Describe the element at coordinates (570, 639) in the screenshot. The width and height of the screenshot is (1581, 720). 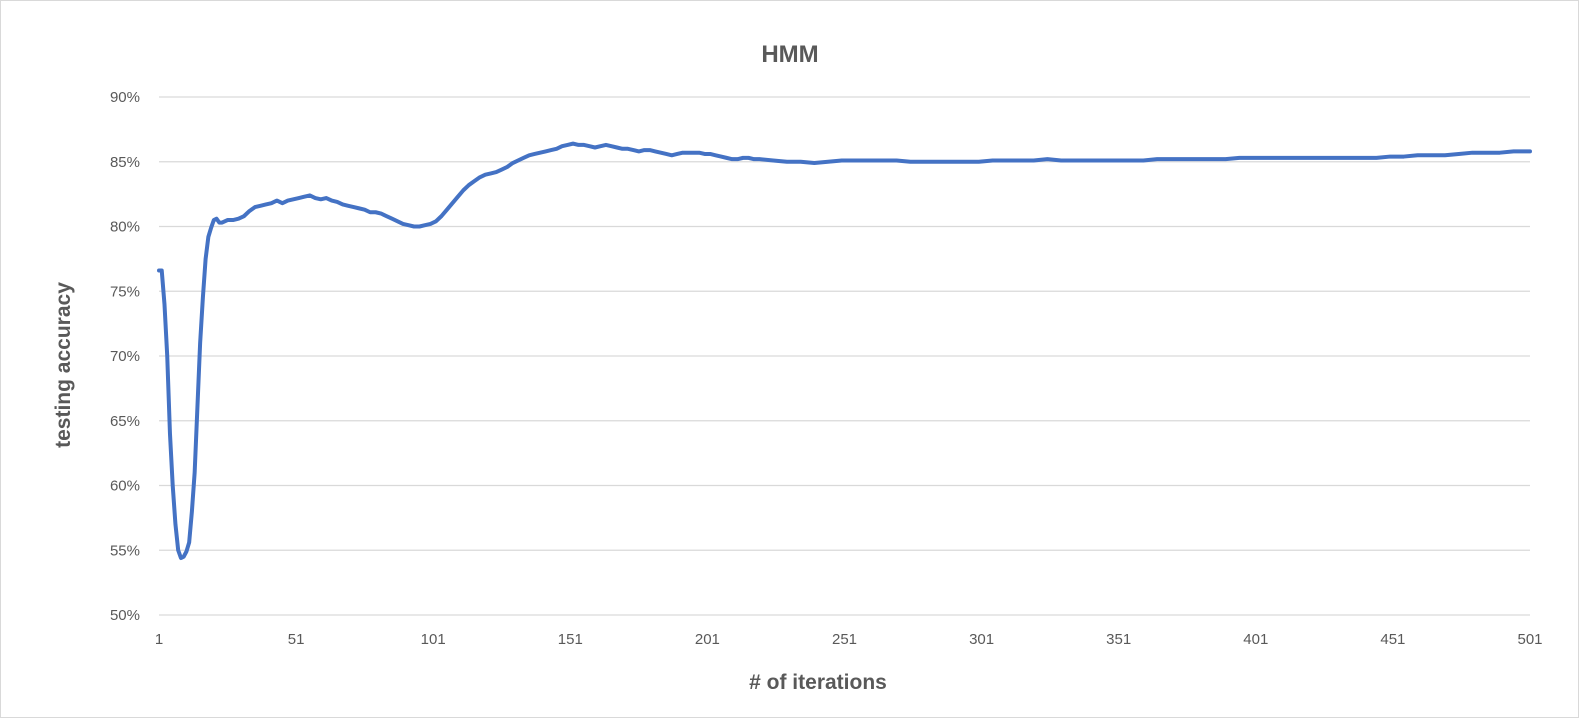
I see `x-tick-label: 151` at that location.